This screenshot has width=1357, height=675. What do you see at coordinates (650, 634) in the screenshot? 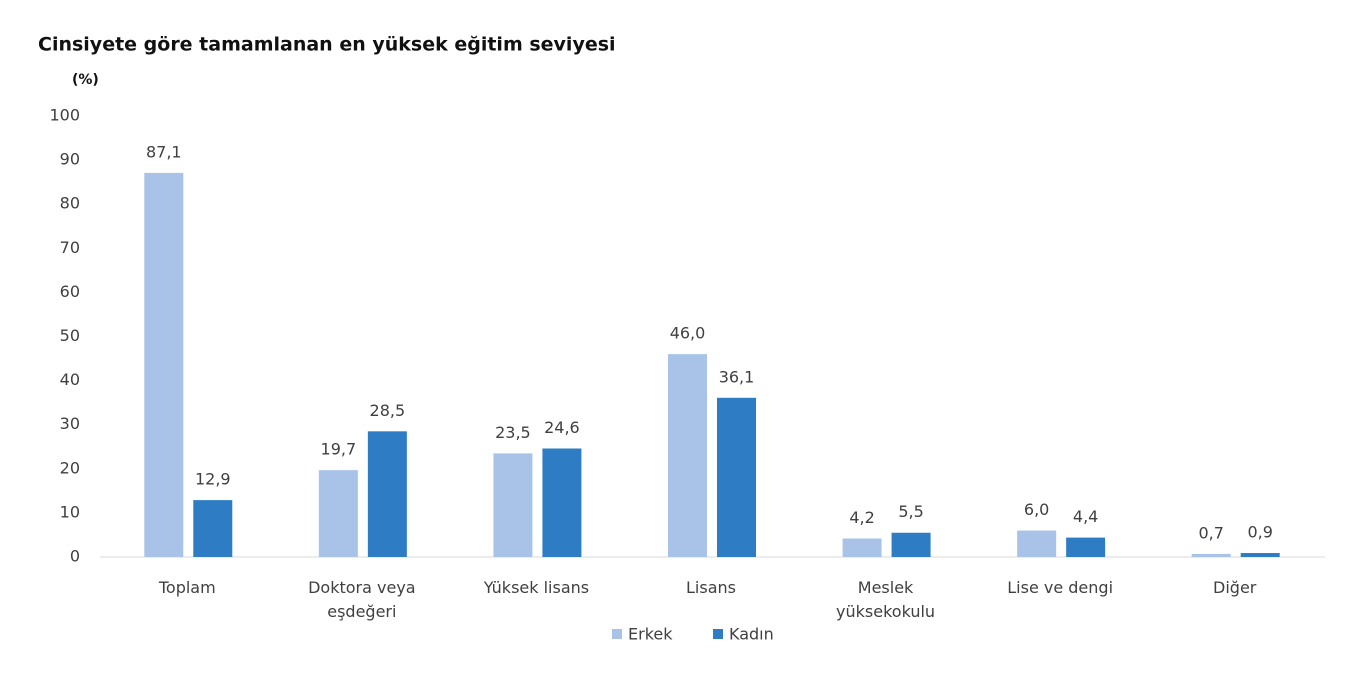
I see `legend-label: Erkek` at bounding box center [650, 634].